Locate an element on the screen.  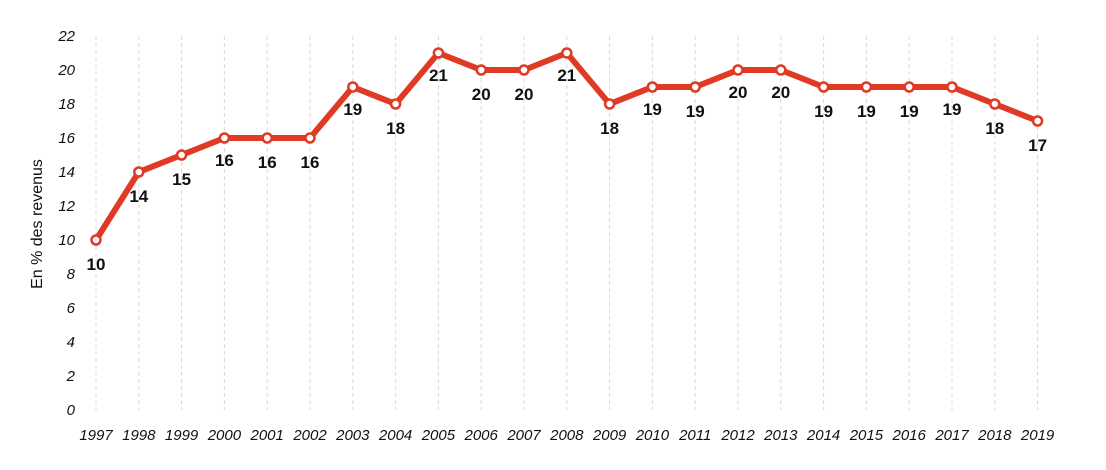
y-tick-label: 12 is located at coordinates (66, 206).